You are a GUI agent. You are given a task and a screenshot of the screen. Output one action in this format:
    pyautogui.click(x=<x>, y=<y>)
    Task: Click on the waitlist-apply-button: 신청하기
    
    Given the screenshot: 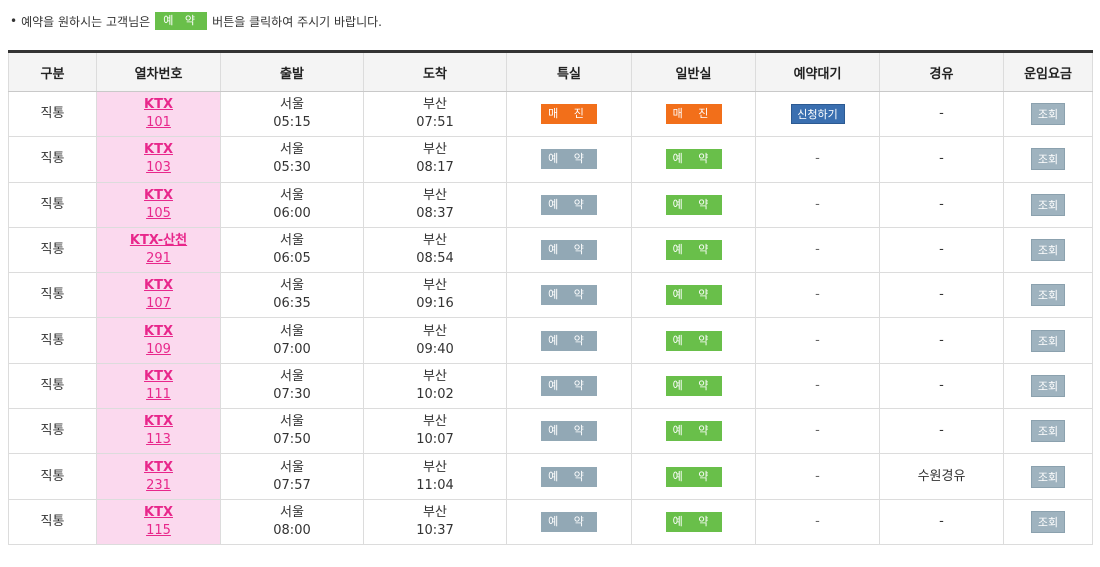 What is the action you would take?
    pyautogui.click(x=817, y=114)
    